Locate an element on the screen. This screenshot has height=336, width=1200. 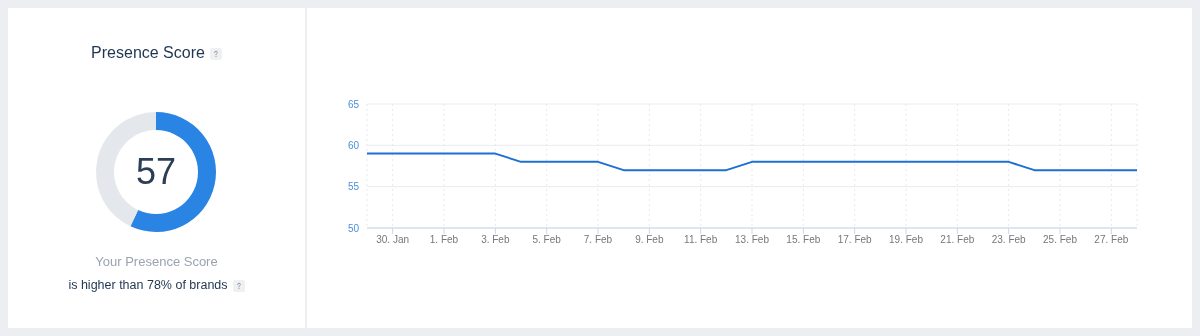
chart-title: Presence Score is located at coordinates (148, 53).